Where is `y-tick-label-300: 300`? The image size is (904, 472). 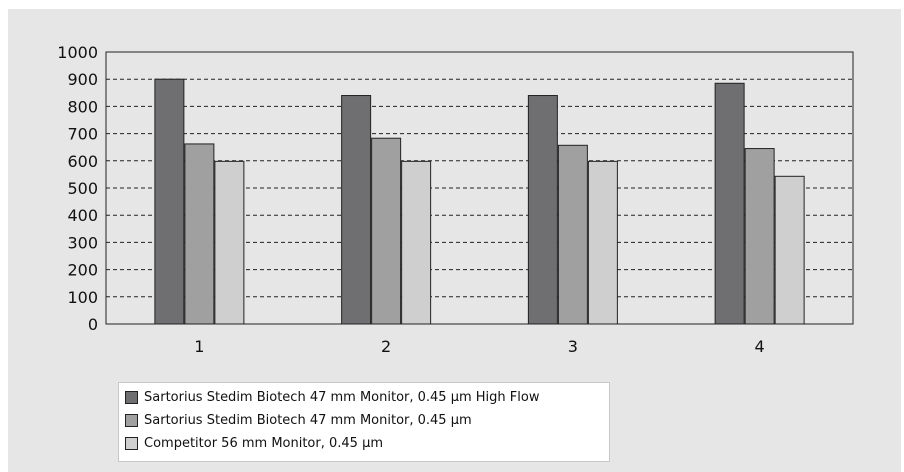 y-tick-label-300: 300 is located at coordinates (82, 242).